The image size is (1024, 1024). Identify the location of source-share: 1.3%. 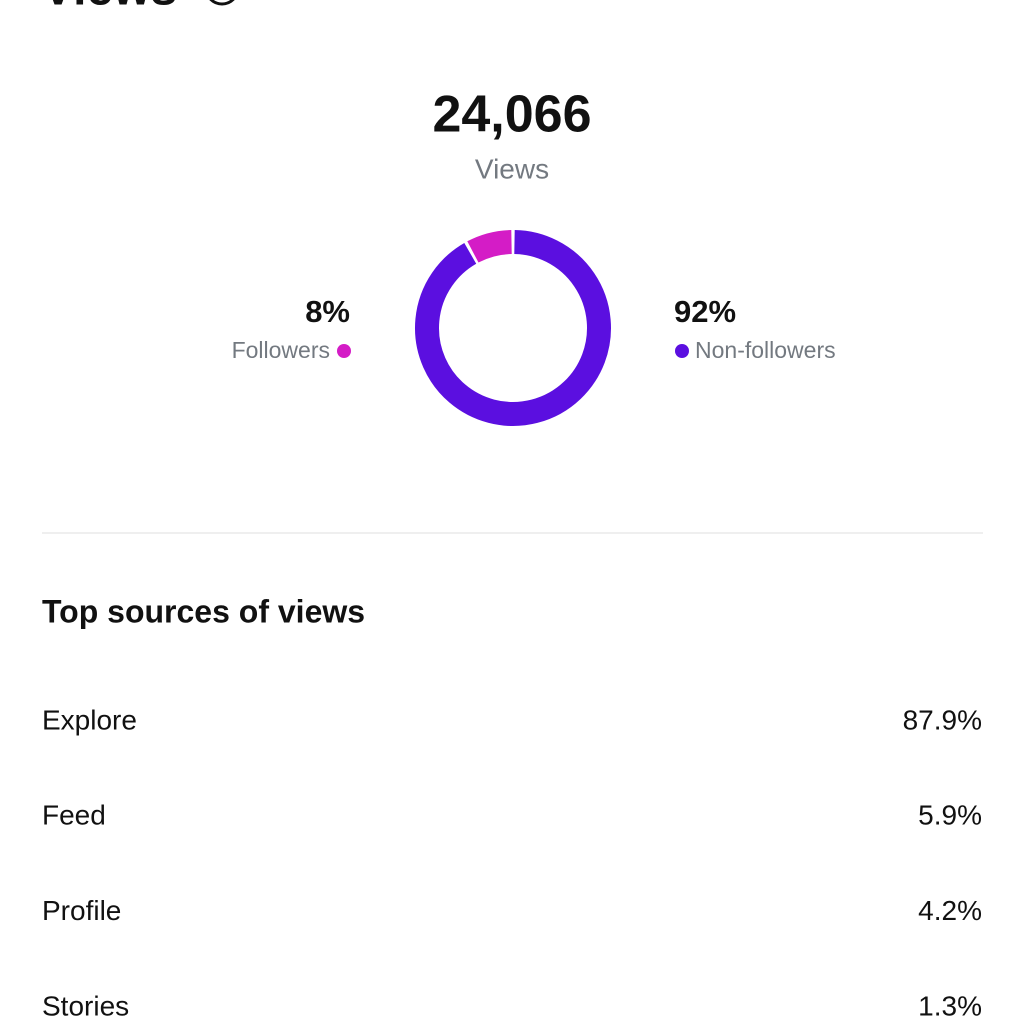
(950, 1005).